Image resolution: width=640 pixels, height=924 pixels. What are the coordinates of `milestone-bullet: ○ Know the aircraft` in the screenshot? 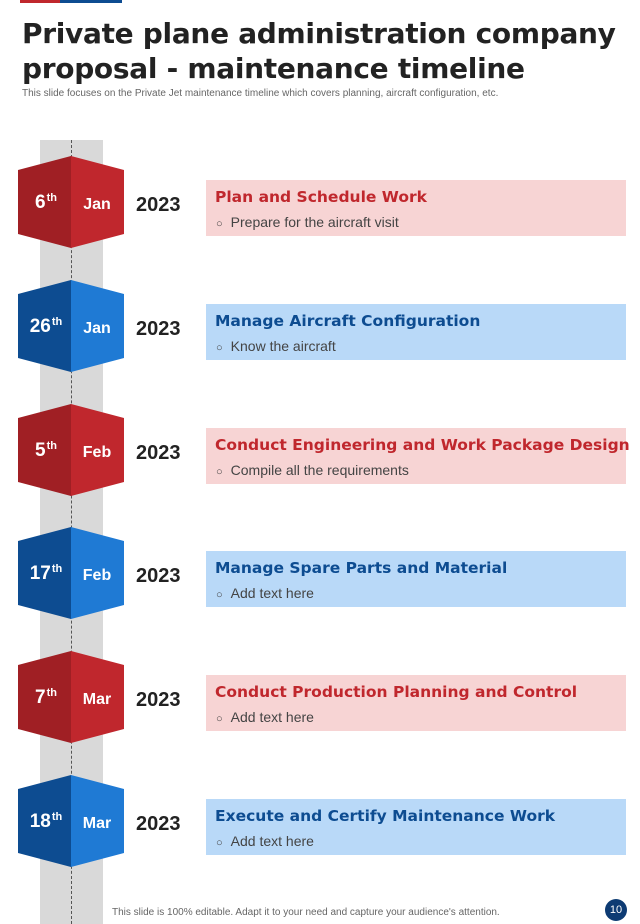 It's located at (276, 346).